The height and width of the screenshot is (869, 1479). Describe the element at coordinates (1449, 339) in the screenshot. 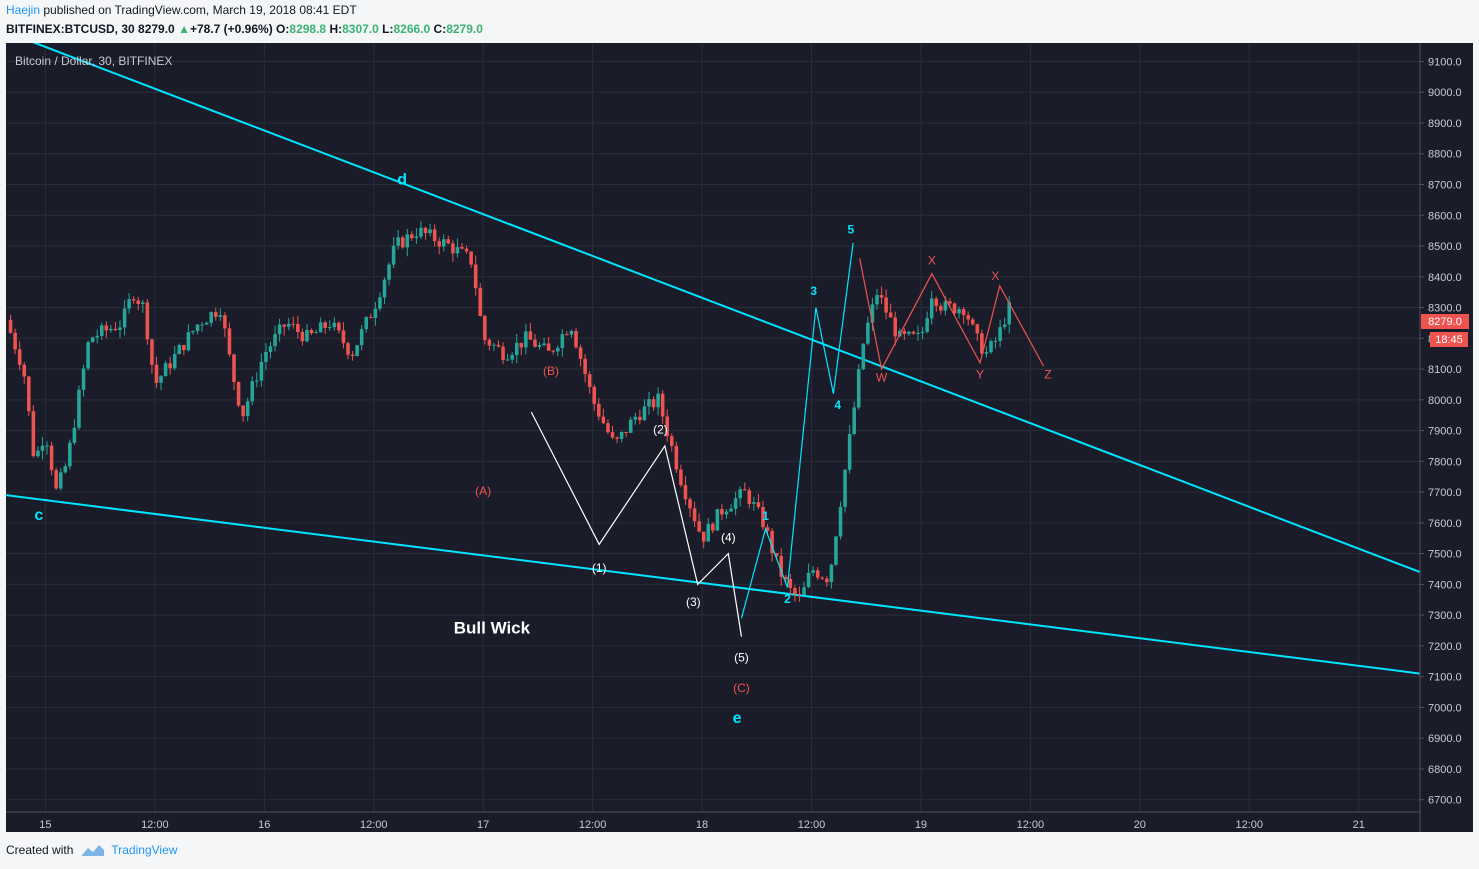

I see `countdown-tag: 18:45` at that location.